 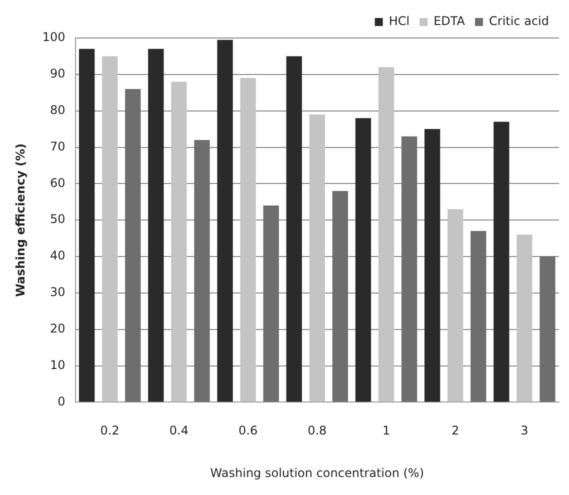 What do you see at coordinates (178, 431) in the screenshot?
I see `x-tick-label: 0.4` at bounding box center [178, 431].